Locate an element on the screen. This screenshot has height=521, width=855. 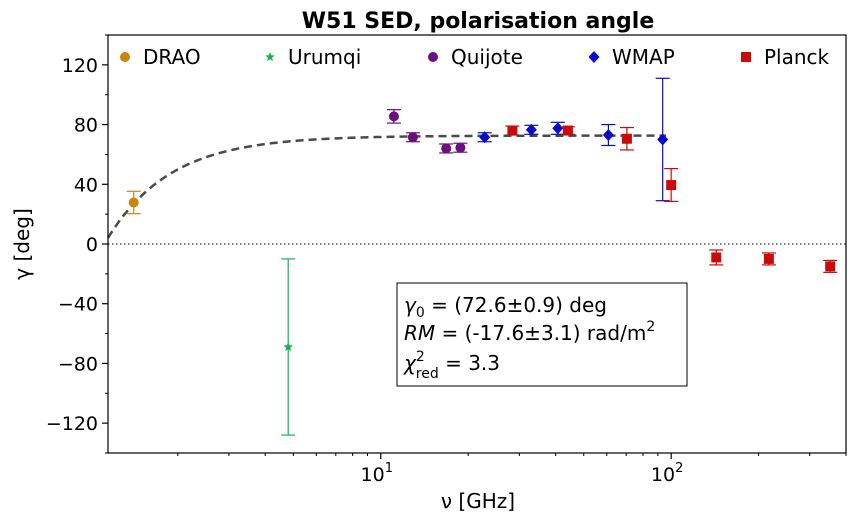
legend-marker-planck is located at coordinates (746, 57).